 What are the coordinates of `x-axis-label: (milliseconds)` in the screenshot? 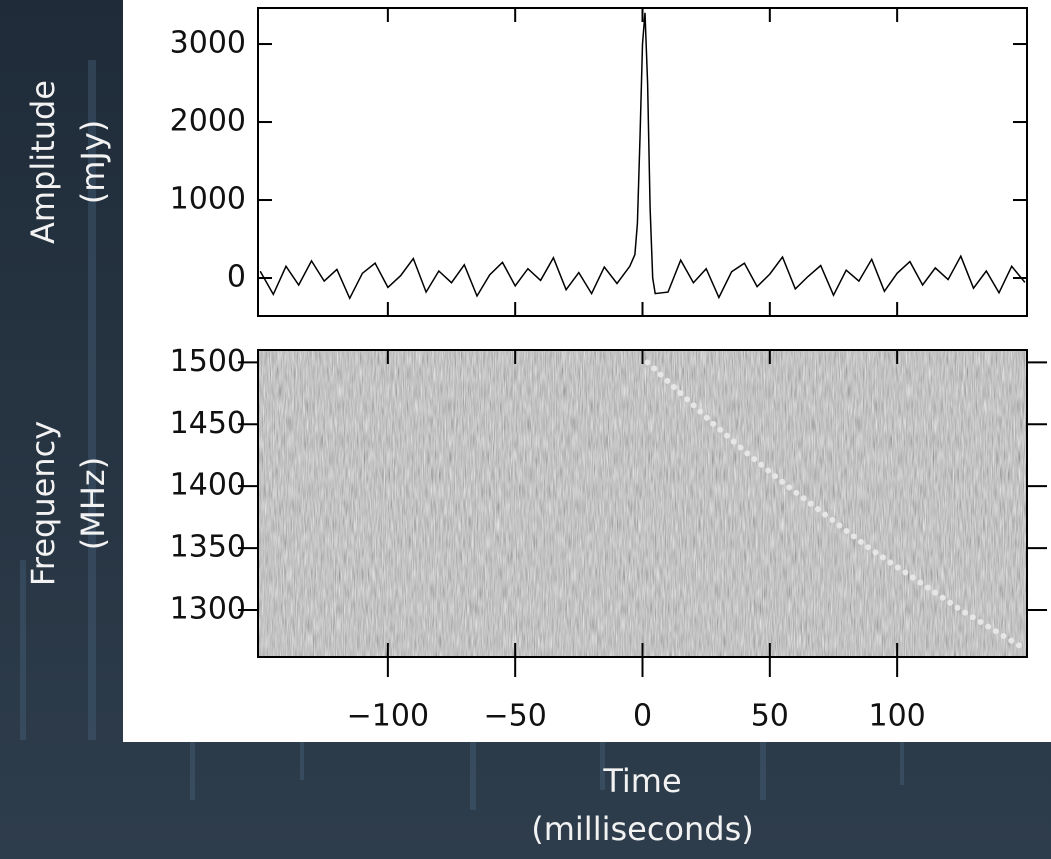 It's located at (642, 829).